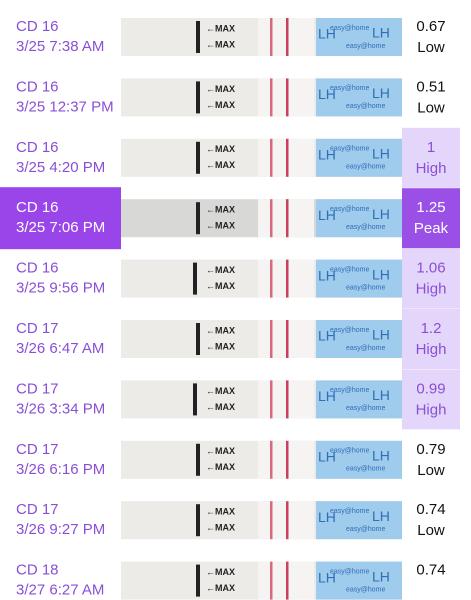  I want to click on cycle-day: CD 18, so click(37, 570).